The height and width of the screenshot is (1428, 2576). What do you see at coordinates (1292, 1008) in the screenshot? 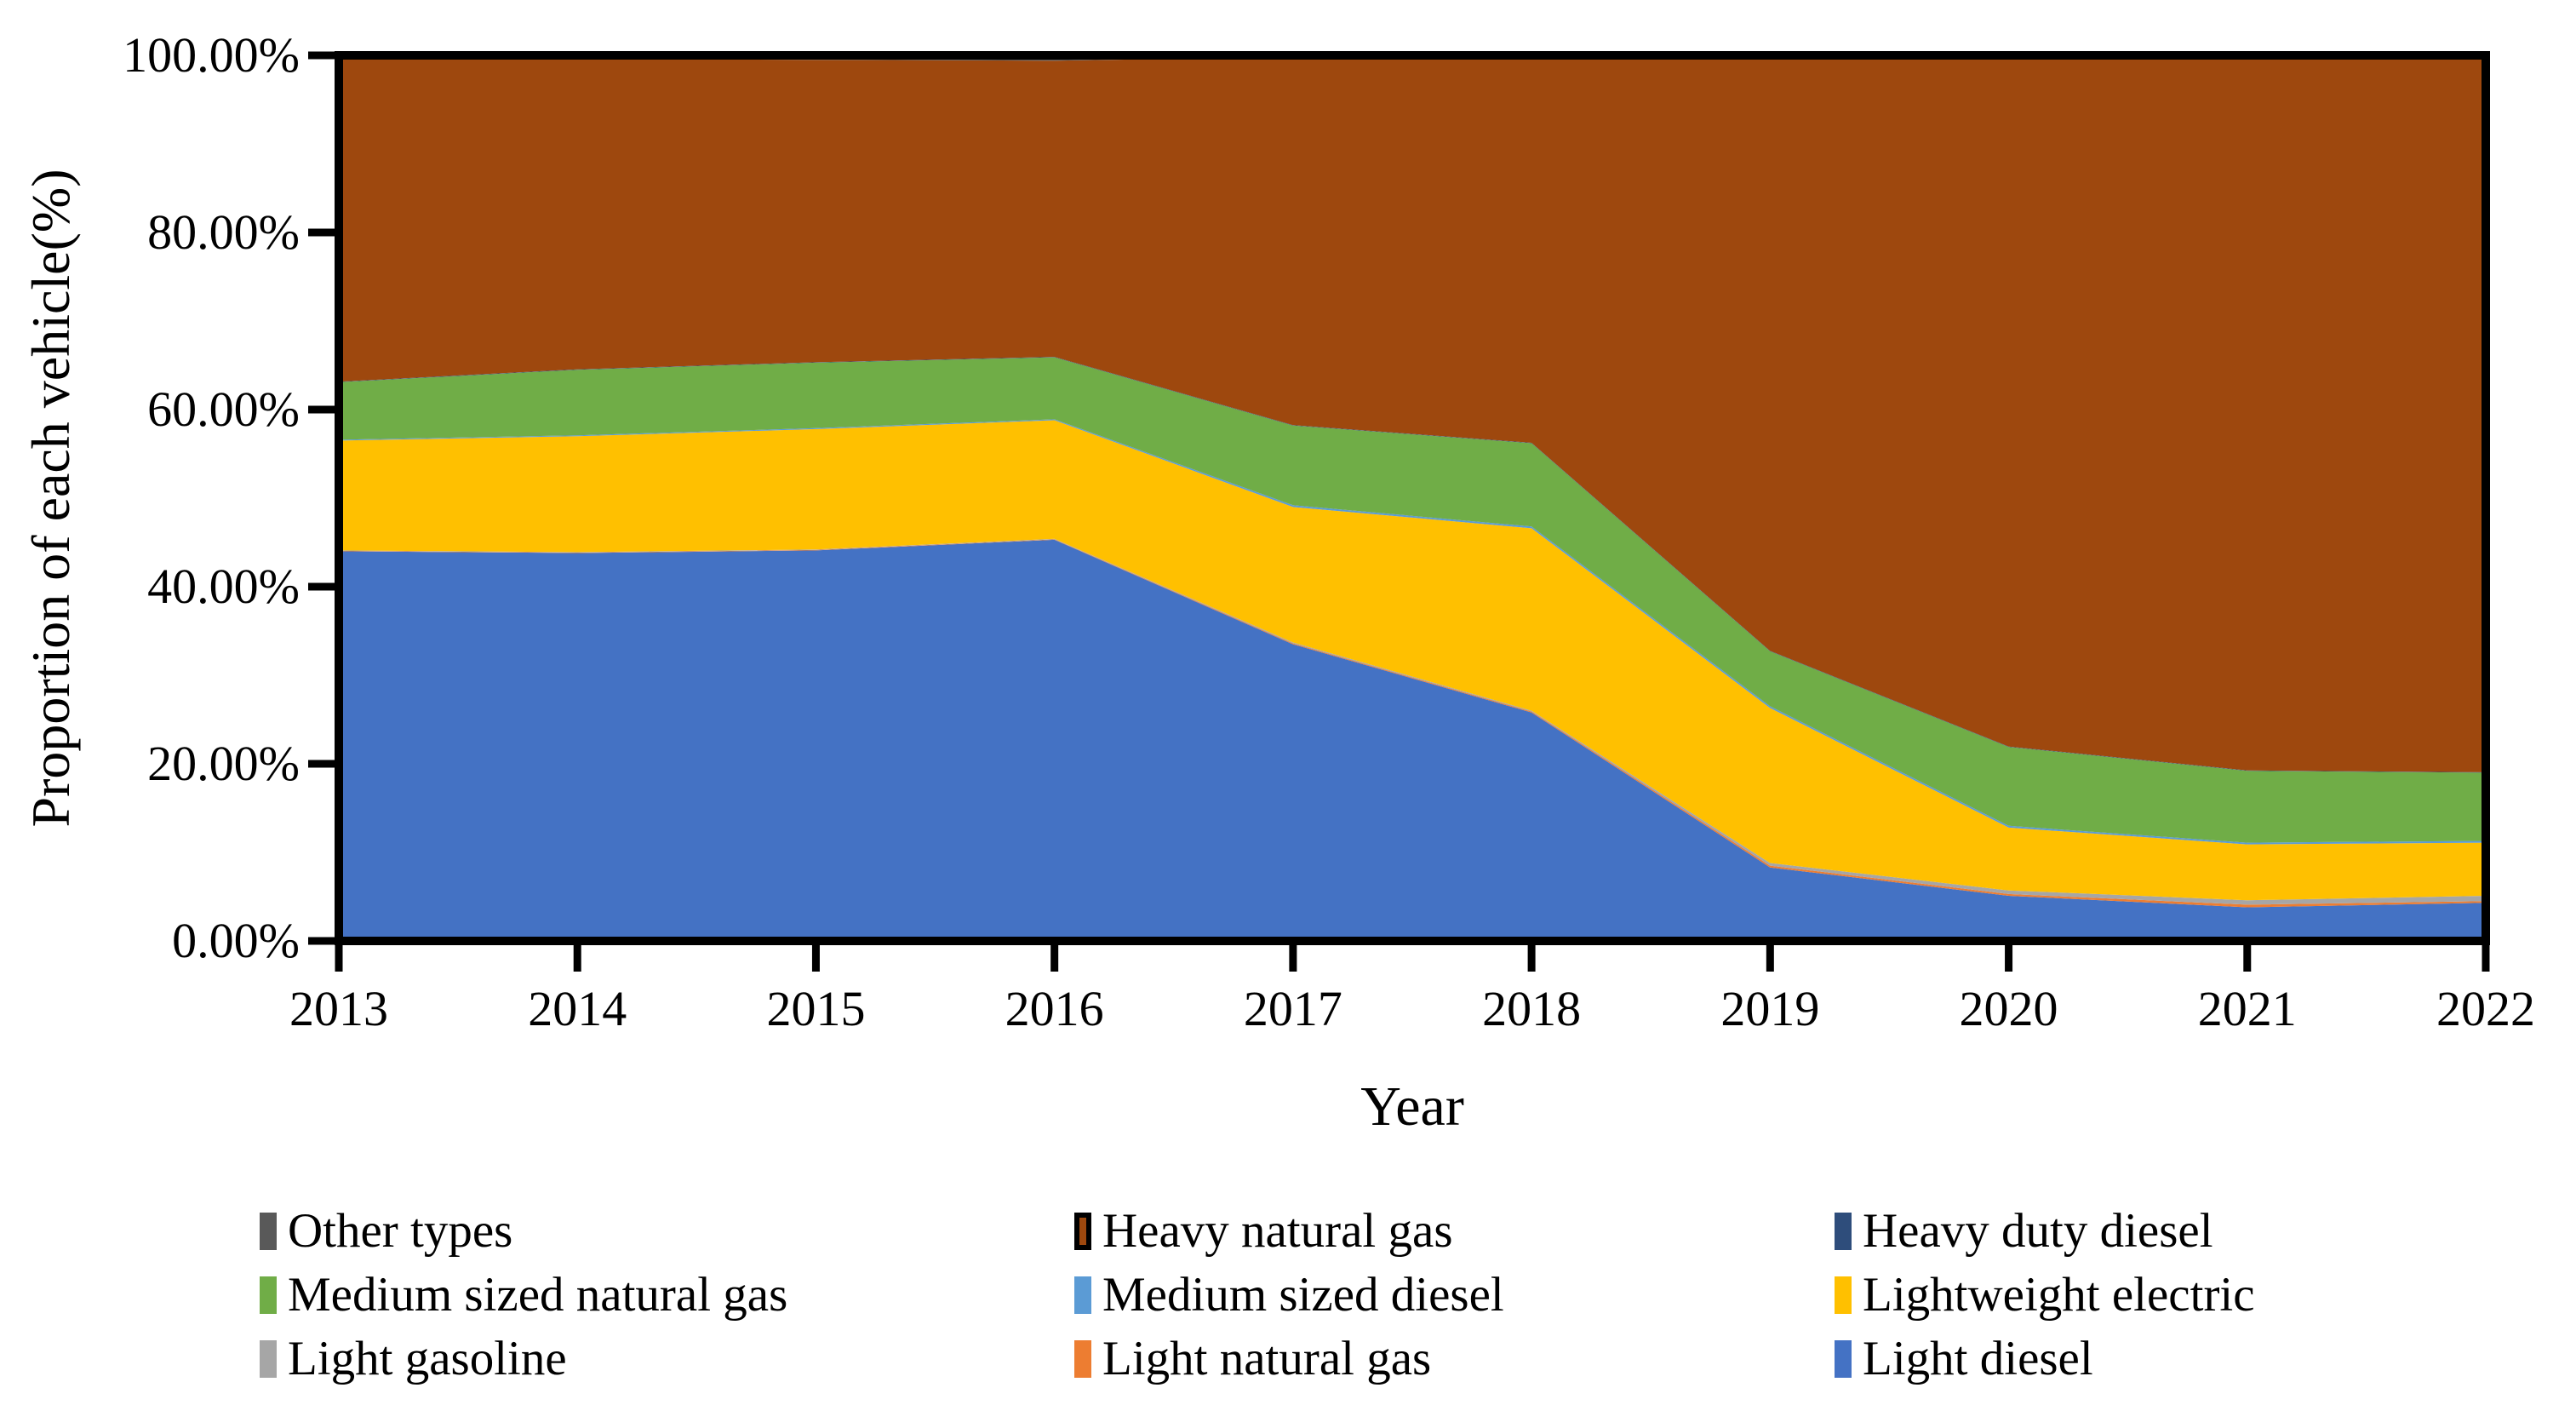
I see `x-tick-label: 2017` at bounding box center [1292, 1008].